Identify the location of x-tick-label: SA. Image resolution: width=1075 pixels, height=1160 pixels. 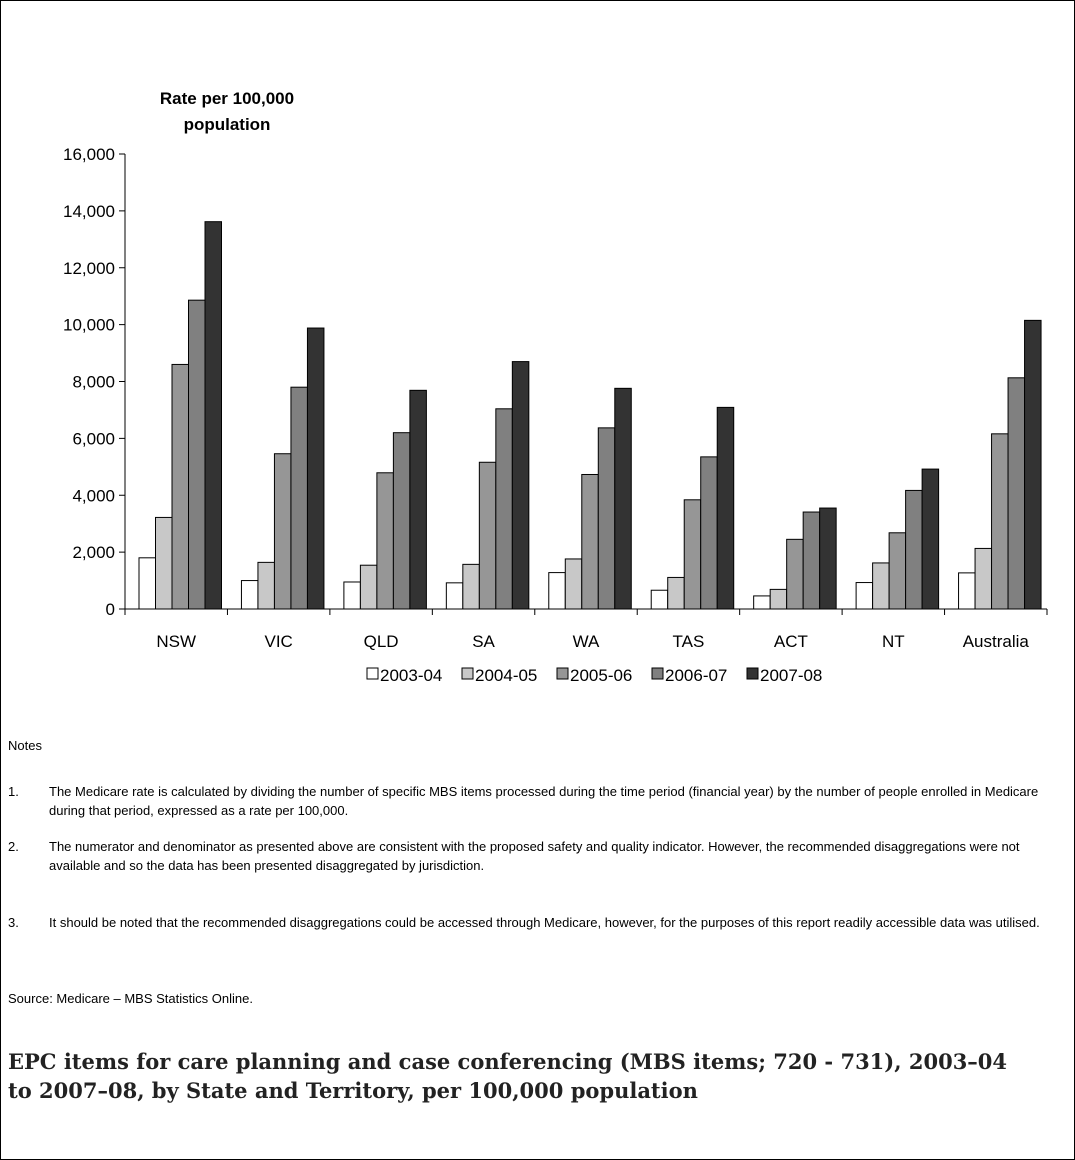
(483, 641).